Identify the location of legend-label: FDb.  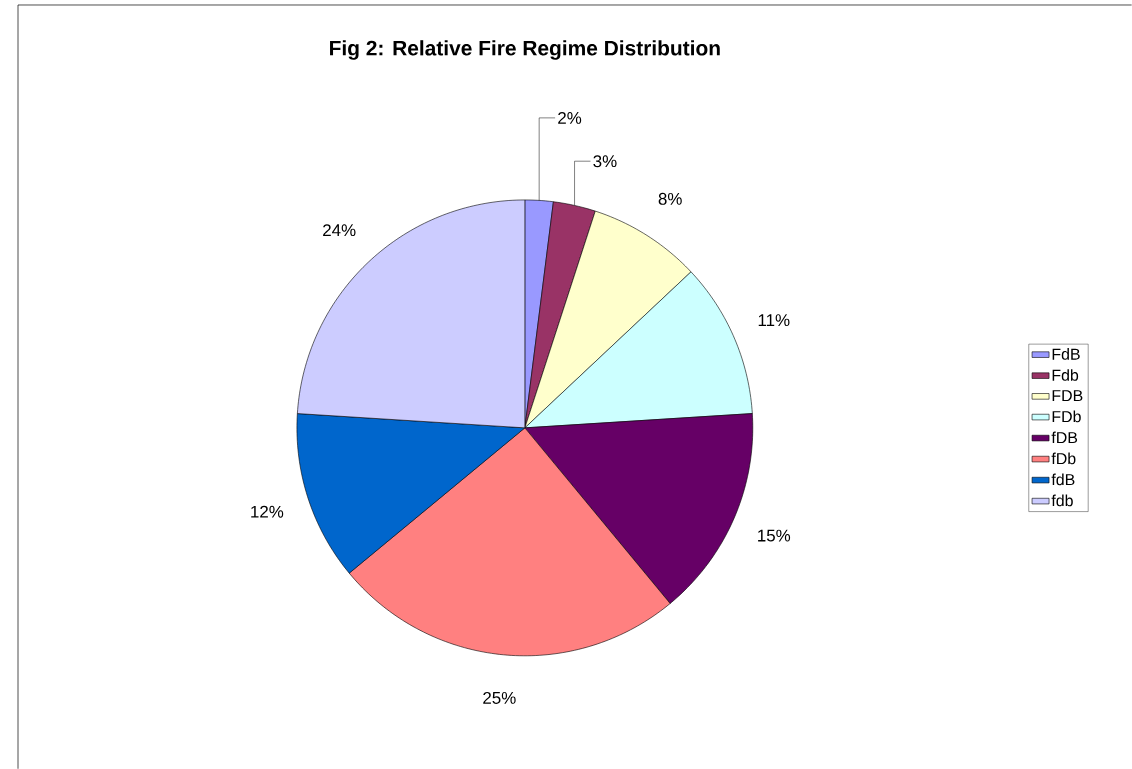
(1066, 416).